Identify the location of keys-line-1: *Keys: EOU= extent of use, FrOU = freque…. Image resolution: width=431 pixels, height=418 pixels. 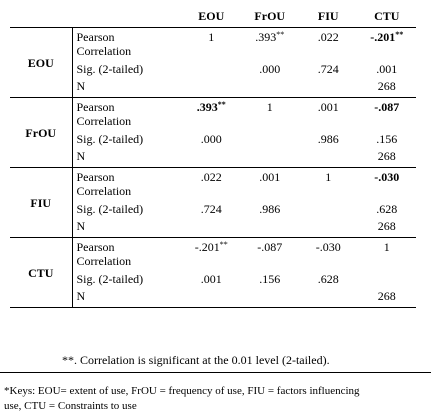
(182, 391).